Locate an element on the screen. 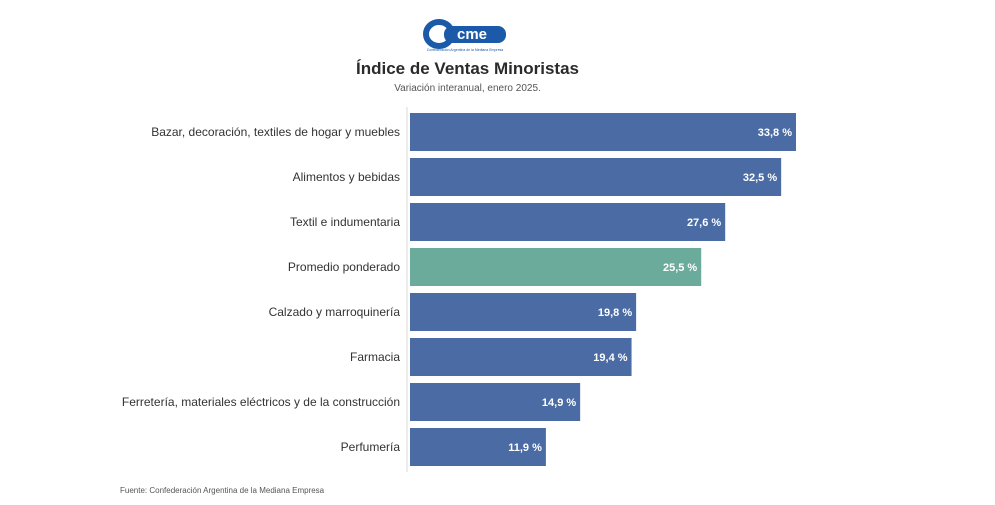  category-label: Farmacia is located at coordinates (375, 357).